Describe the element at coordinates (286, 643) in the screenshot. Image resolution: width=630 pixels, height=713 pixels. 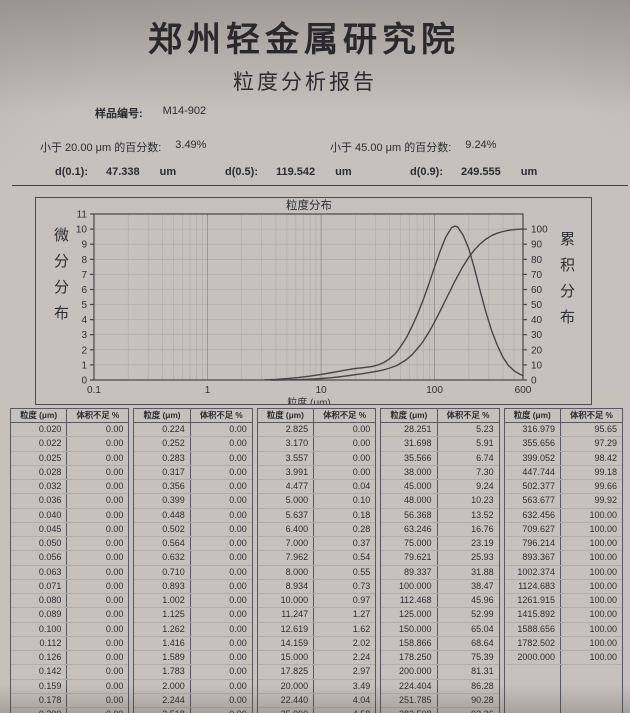
I see `size-cell: 14.159` at that location.